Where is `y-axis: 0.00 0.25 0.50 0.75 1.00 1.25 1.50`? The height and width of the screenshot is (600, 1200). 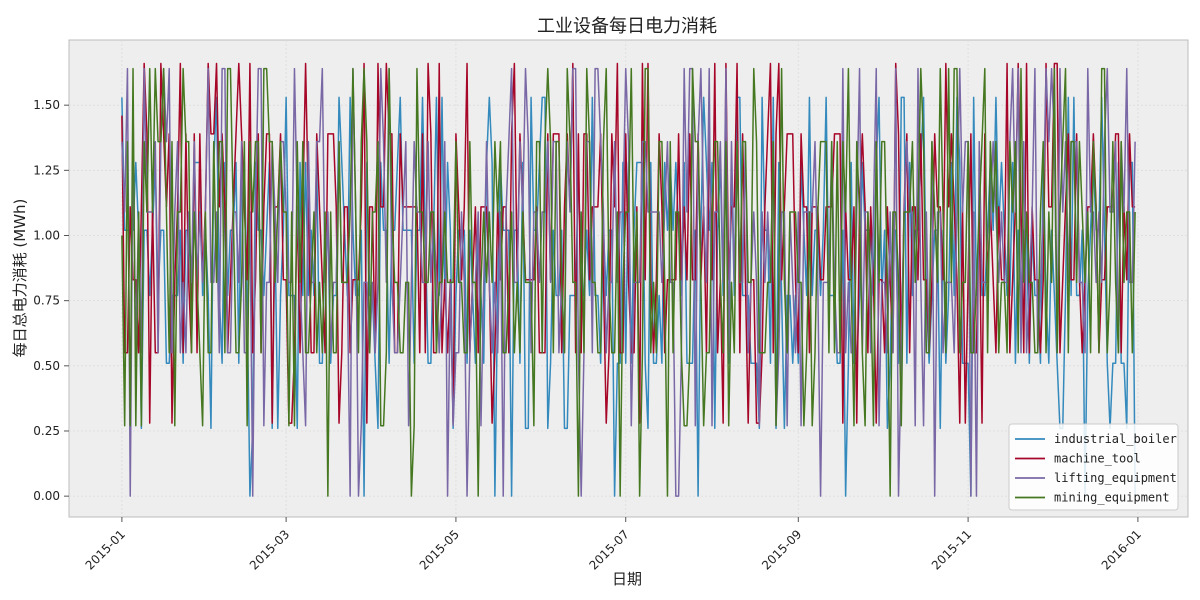
y-axis: 0.00 0.25 0.50 0.75 1.00 1.25 1.50 is located at coordinates (51, 300).